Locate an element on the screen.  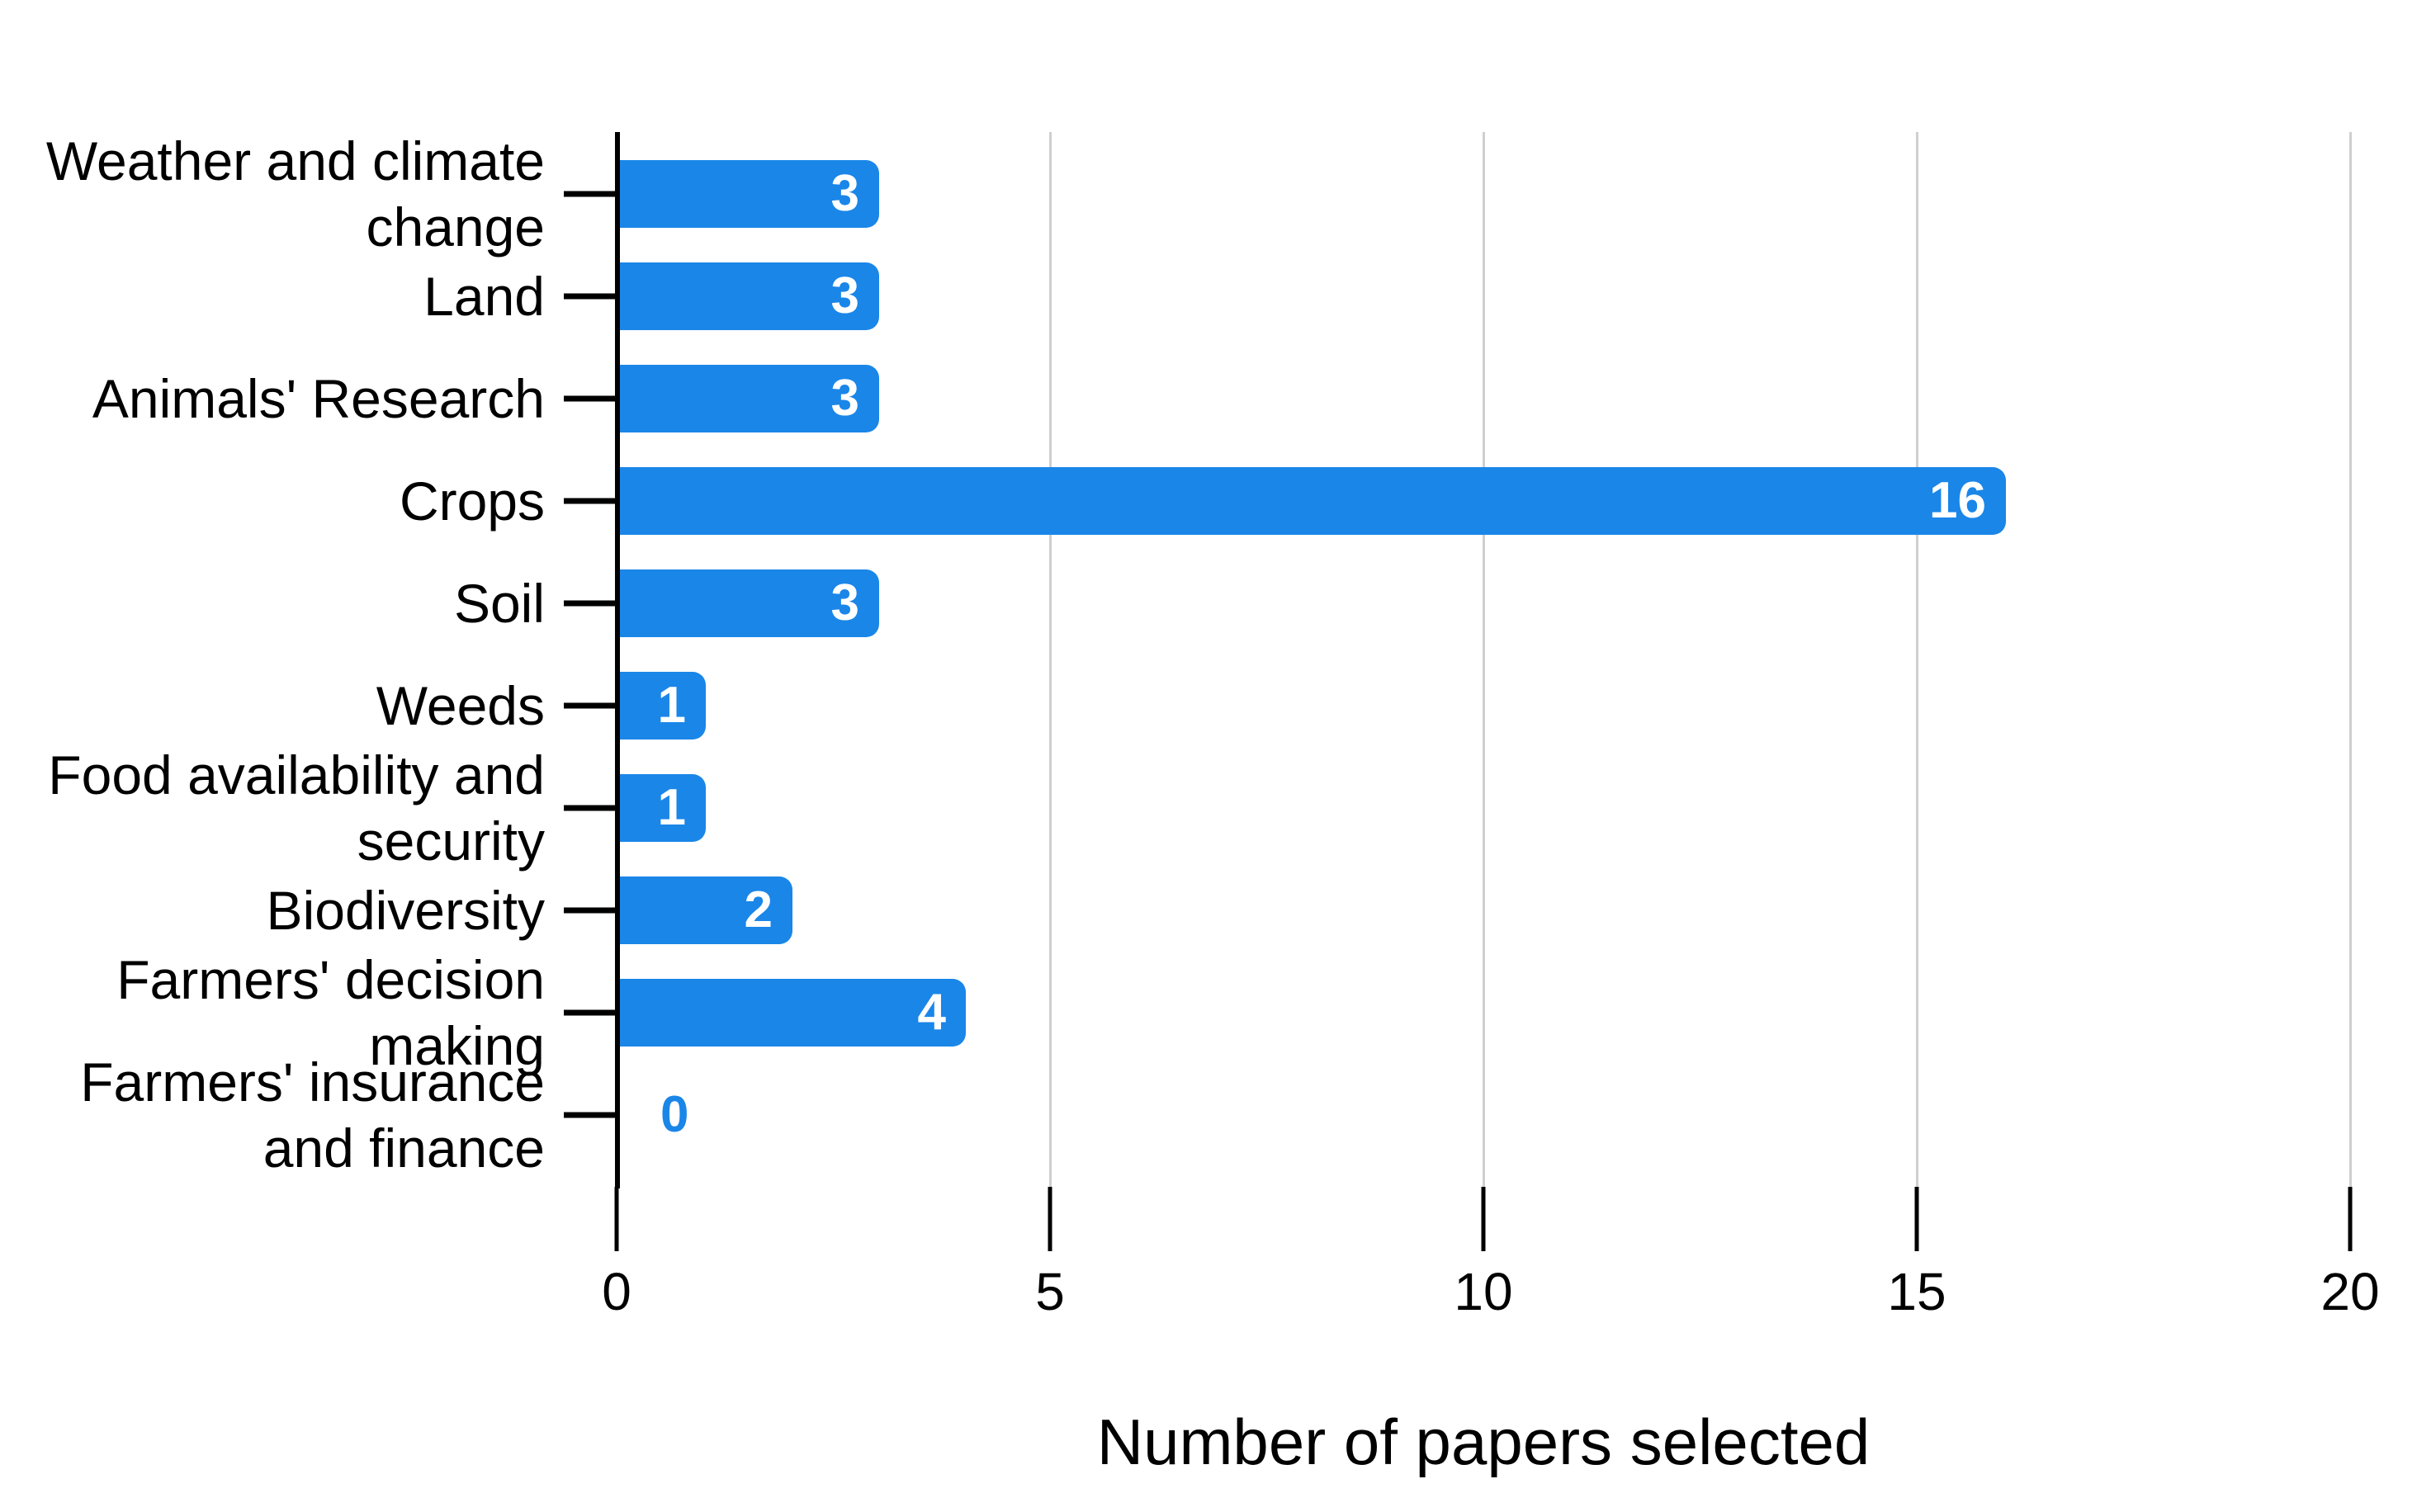
category-label: Soil is located at coordinates (499, 603).